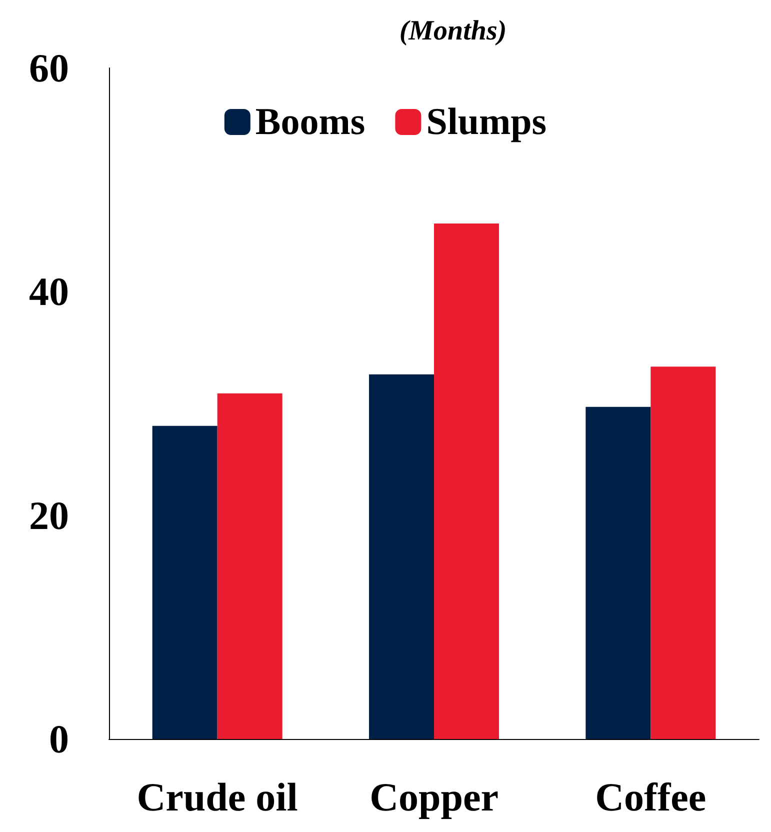 The image size is (771, 832). What do you see at coordinates (59, 739) in the screenshot?
I see `y-tick-label: 0` at bounding box center [59, 739].